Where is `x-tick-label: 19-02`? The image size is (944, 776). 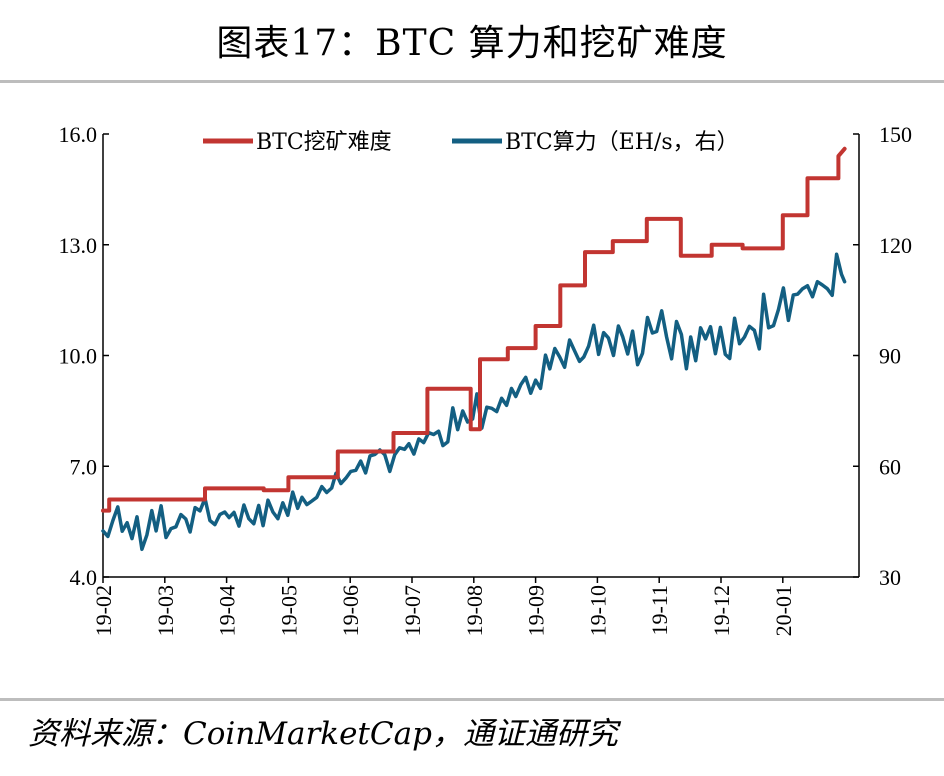 x-tick-label: 19-02 is located at coordinates (103, 610).